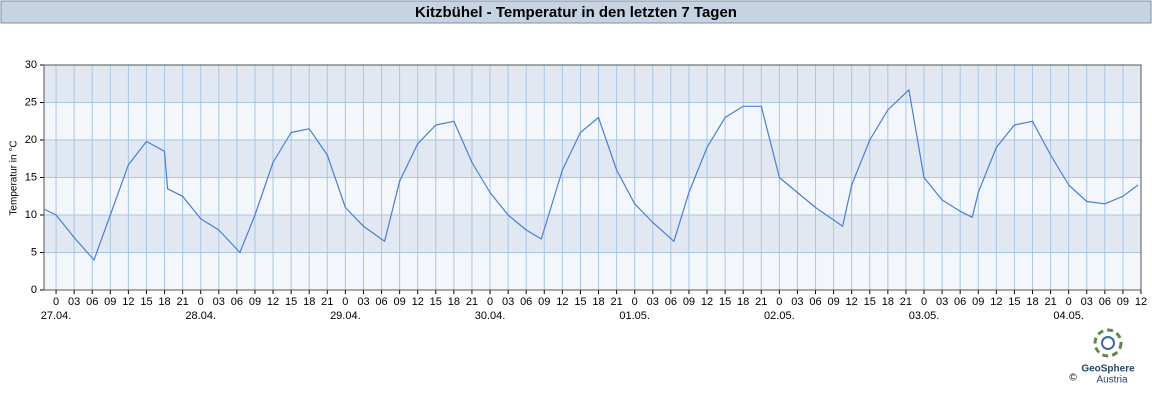 This screenshot has width=1152, height=400. Describe the element at coordinates (779, 316) in the screenshot. I see `date-label: 02.05.` at that location.